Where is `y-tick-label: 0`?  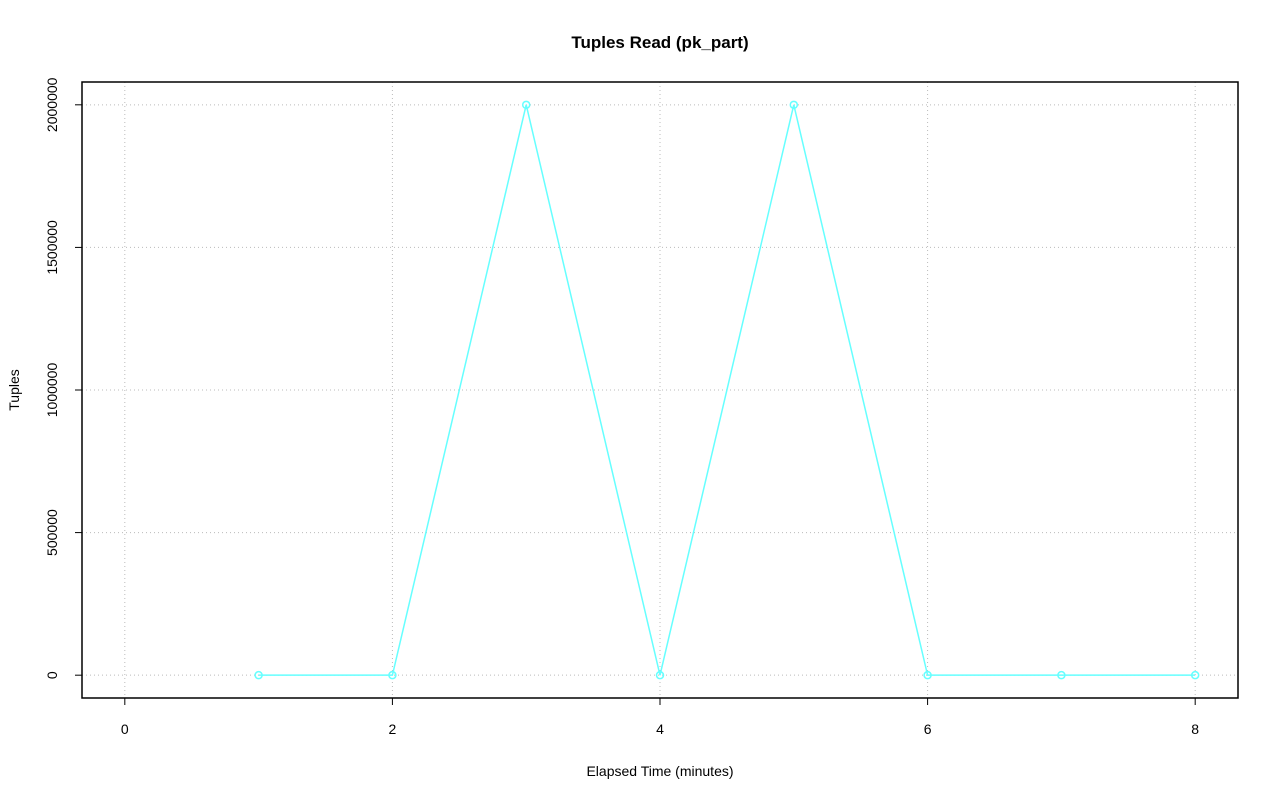
y-tick-label: 0 is located at coordinates (52, 675).